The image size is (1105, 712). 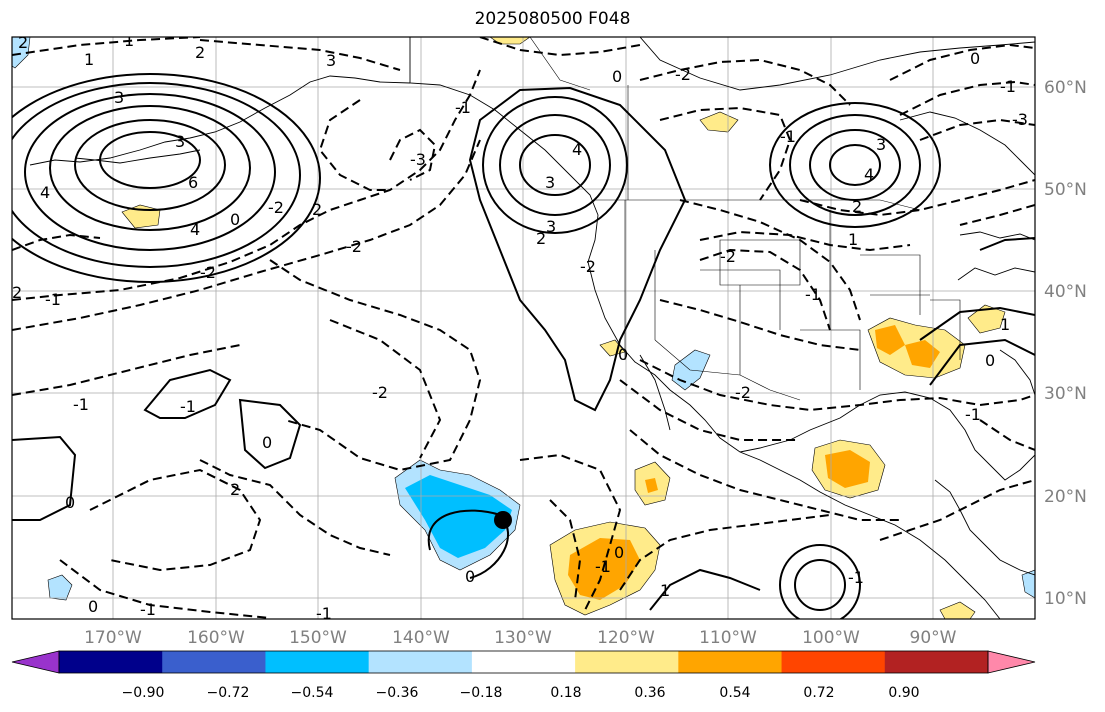 What do you see at coordinates (552, 19) in the screenshot?
I see `map-title: 2025080500 F048` at bounding box center [552, 19].